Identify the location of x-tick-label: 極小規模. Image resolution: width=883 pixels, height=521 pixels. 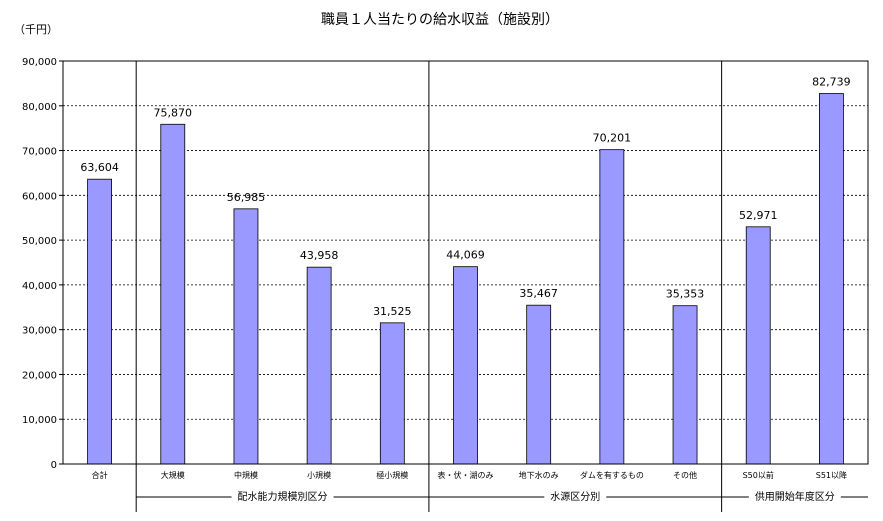
(392, 475).